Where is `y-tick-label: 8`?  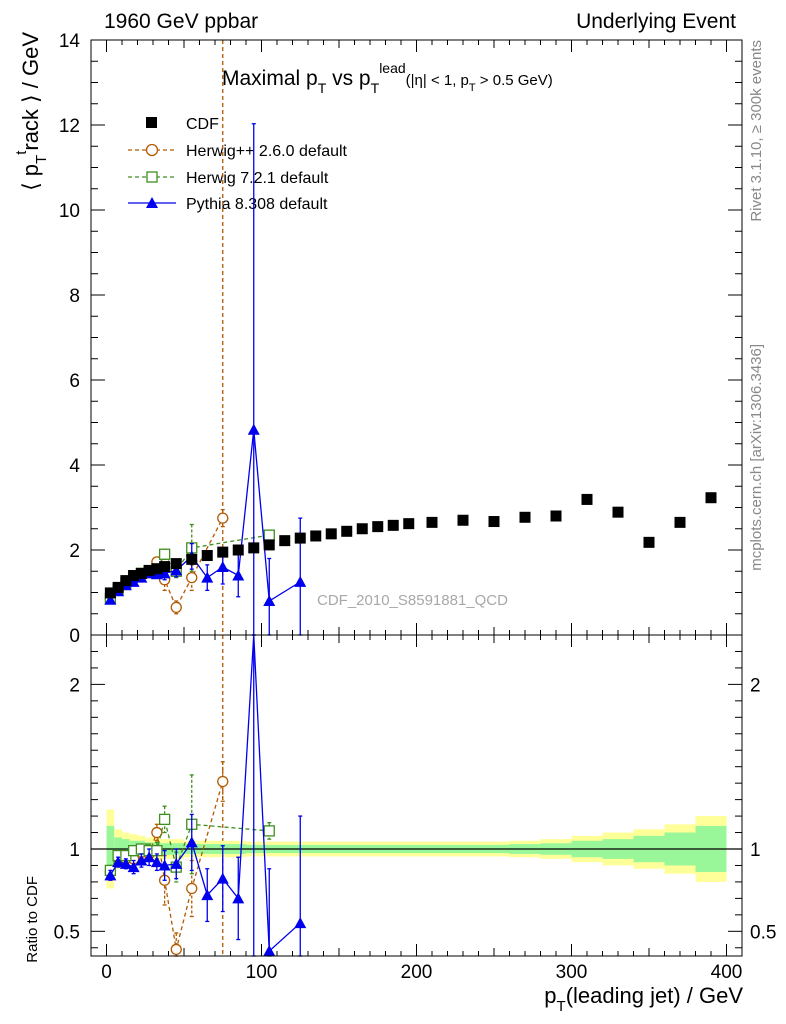 y-tick-label: 8 is located at coordinates (74, 296).